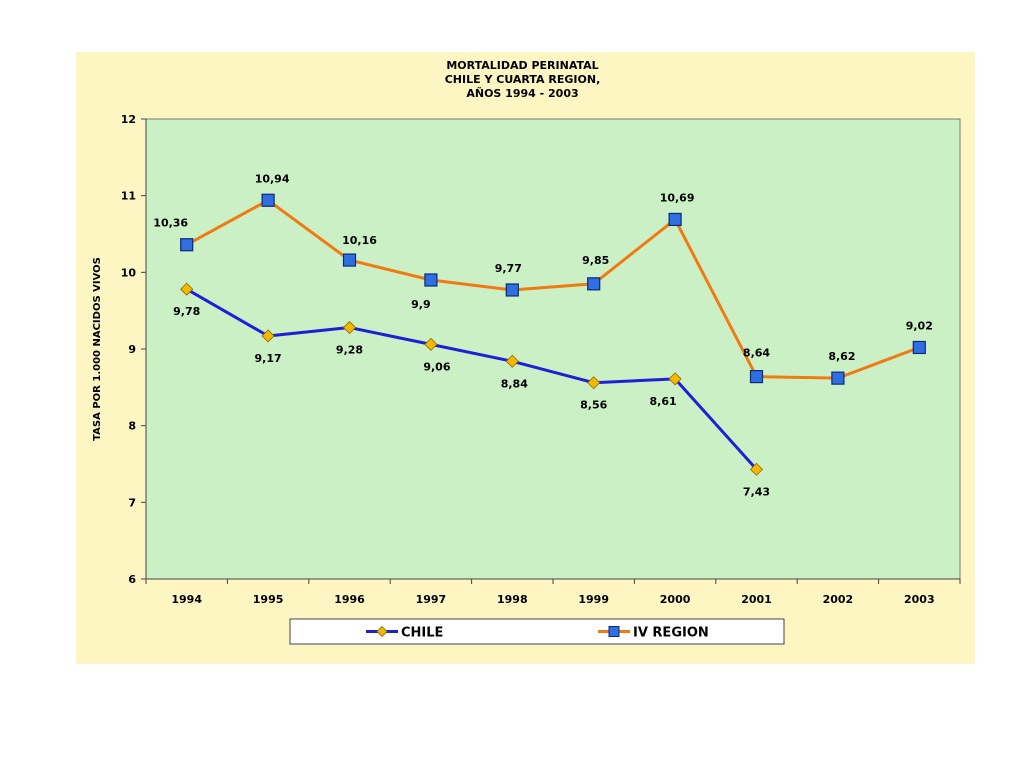  Describe the element at coordinates (523, 79) in the screenshot. I see `chart-title-line-2: CHILE Y CUARTA REGION,` at that location.